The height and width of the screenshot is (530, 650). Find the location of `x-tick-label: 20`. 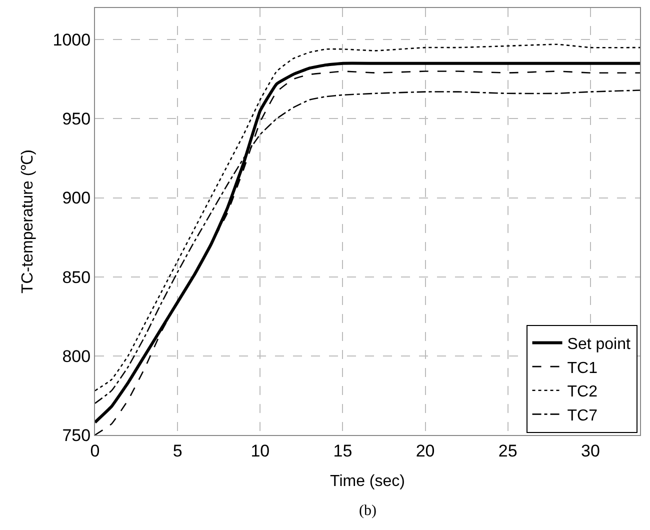

x-tick-label: 20 is located at coordinates (425, 450).